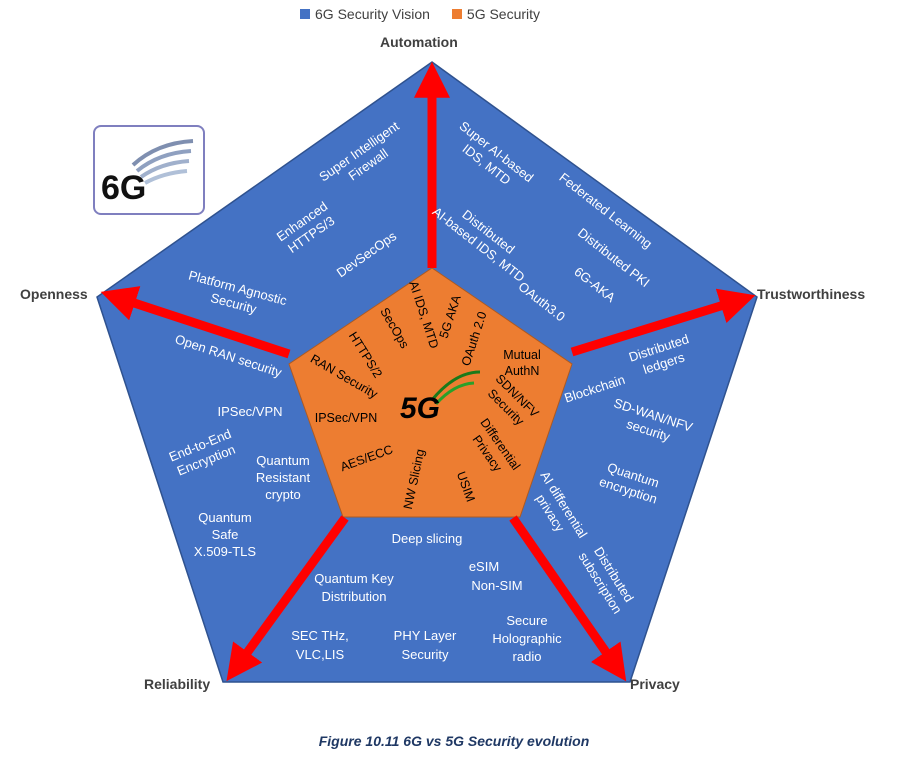 The image size is (908, 759). Describe the element at coordinates (420, 408) in the screenshot. I see `logo-5g-text: 5G` at that location.